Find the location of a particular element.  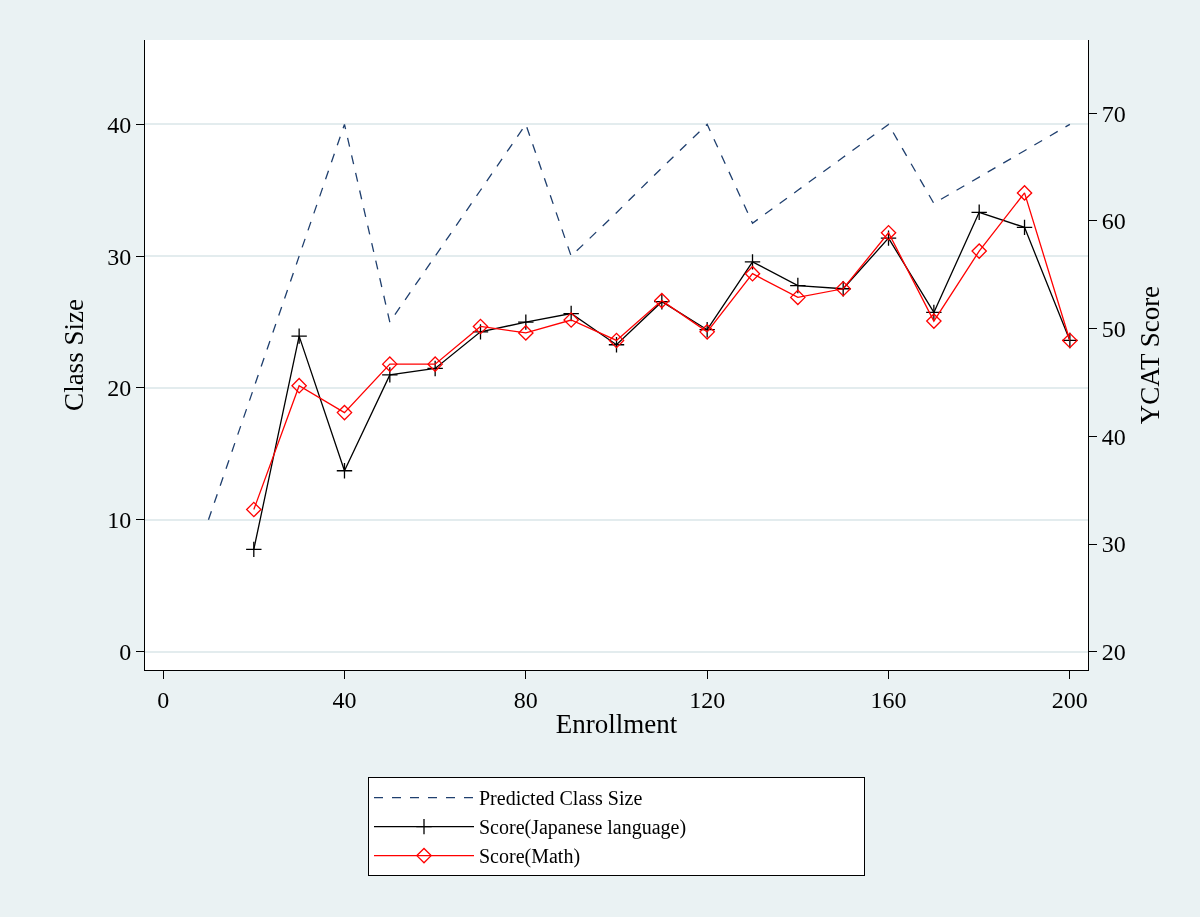

y-tick-label: 20 is located at coordinates (119, 388).